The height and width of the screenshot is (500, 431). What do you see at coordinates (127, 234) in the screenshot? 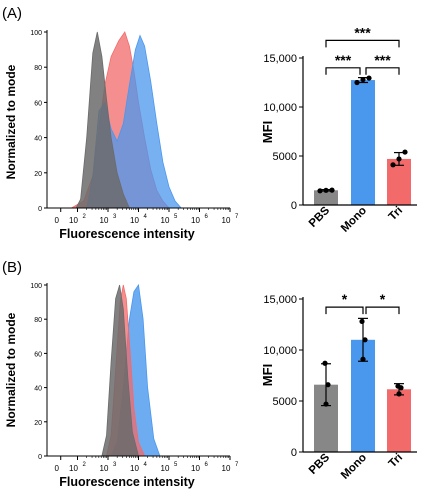
I see `histogram-a-xlabel: Fluorescence intensity` at bounding box center [127, 234].